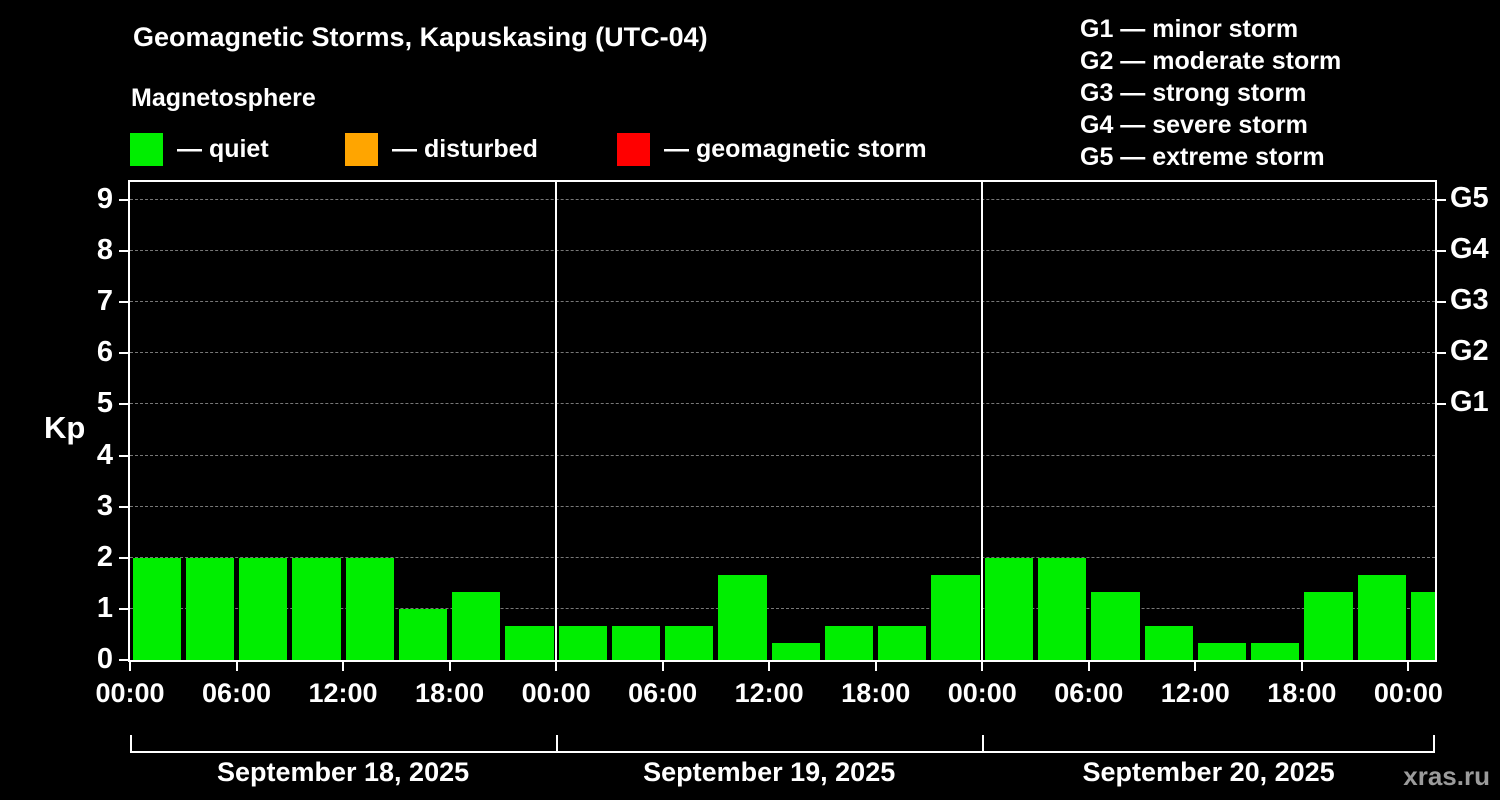 This screenshot has height=800, width=1500. What do you see at coordinates (1469, 197) in the screenshot?
I see `g-tick-label: G5` at bounding box center [1469, 197].